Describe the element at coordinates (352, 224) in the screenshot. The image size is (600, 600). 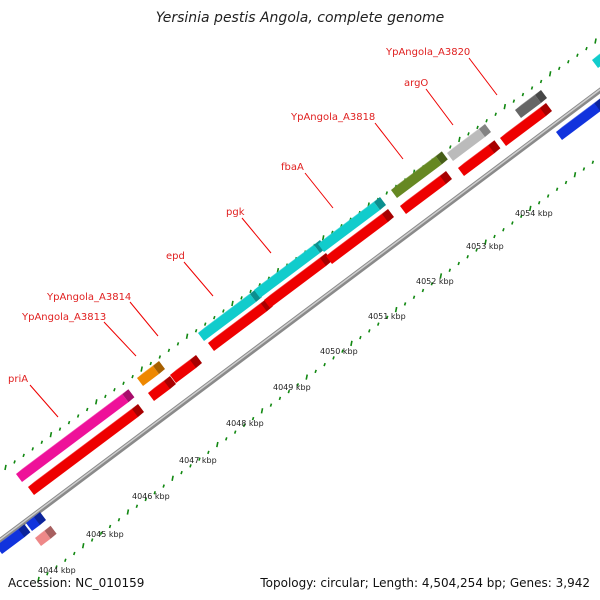
I see `gene-pgk-b` at that location.